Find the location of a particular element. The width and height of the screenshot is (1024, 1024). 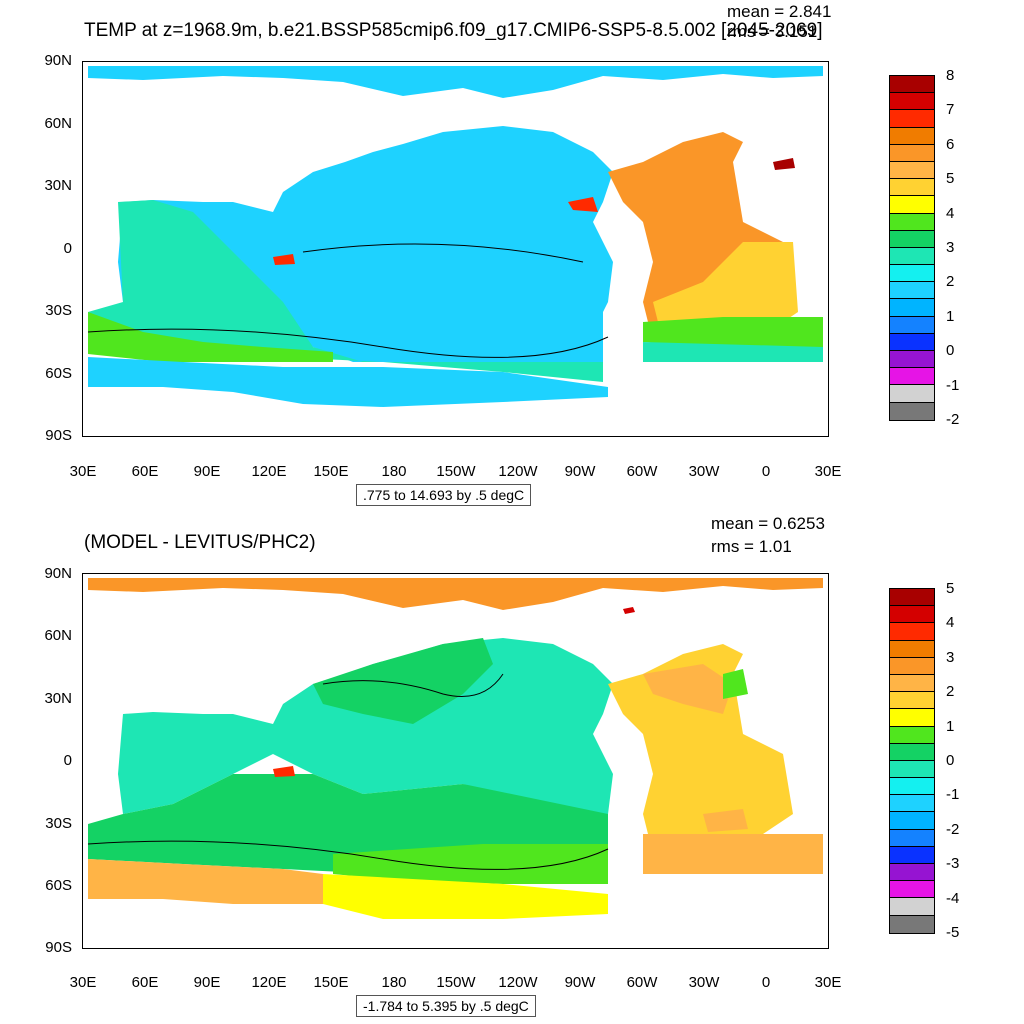

colorbar-label: 4 is located at coordinates (950, 623).